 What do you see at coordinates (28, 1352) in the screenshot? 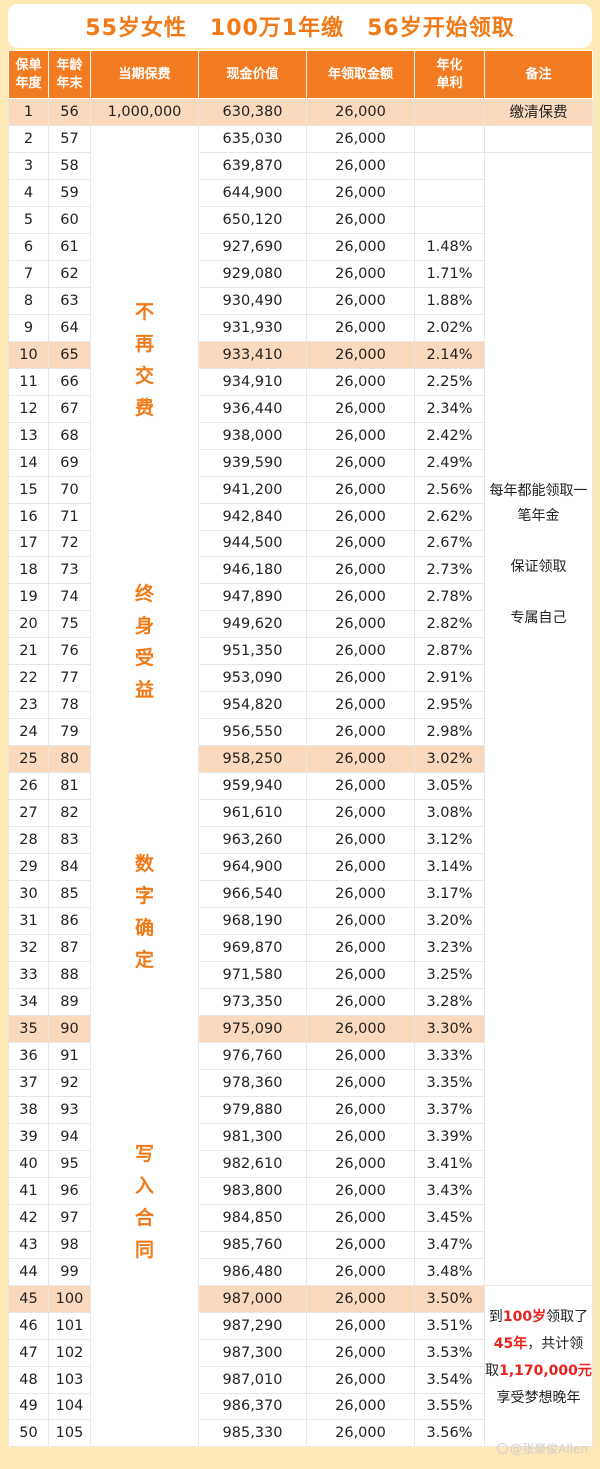
I see `year-cell: 47` at bounding box center [28, 1352].